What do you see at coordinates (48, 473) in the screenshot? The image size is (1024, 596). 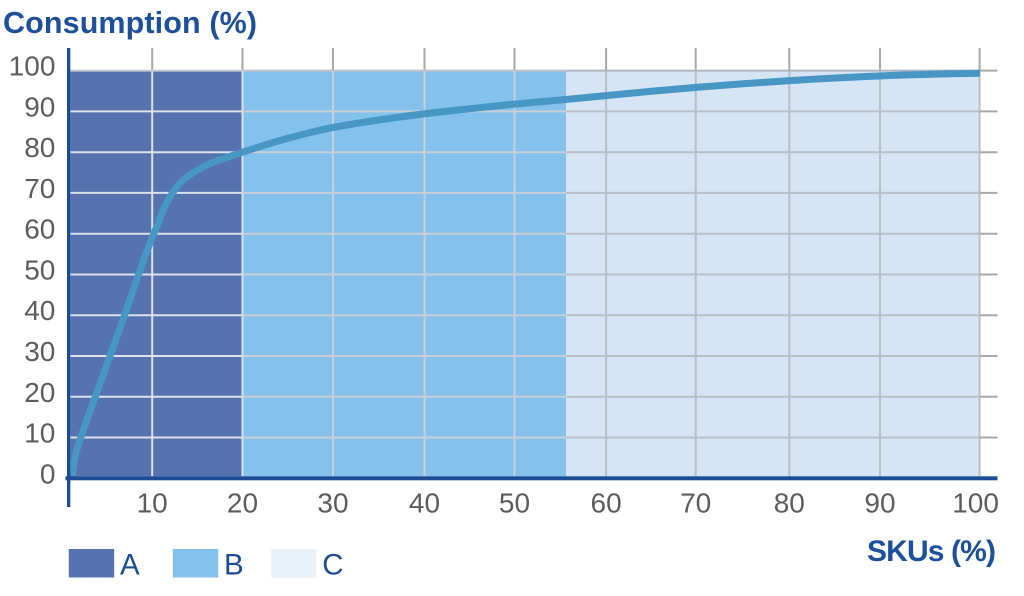 I see `svg-text: 0` at bounding box center [48, 473].